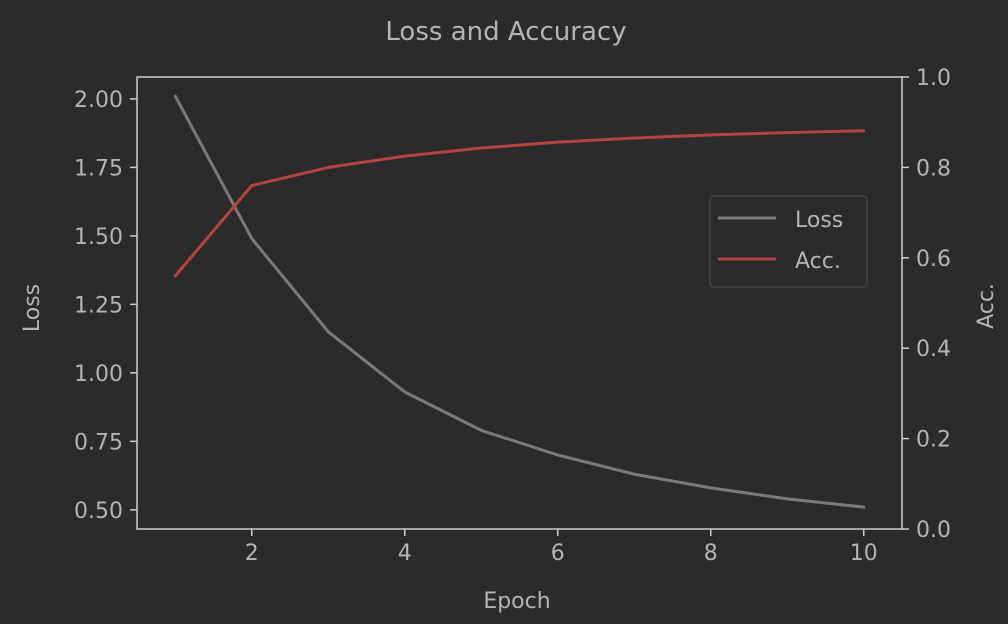  Describe the element at coordinates (516, 601) in the screenshot. I see `x-axis-label: Epoch` at that location.